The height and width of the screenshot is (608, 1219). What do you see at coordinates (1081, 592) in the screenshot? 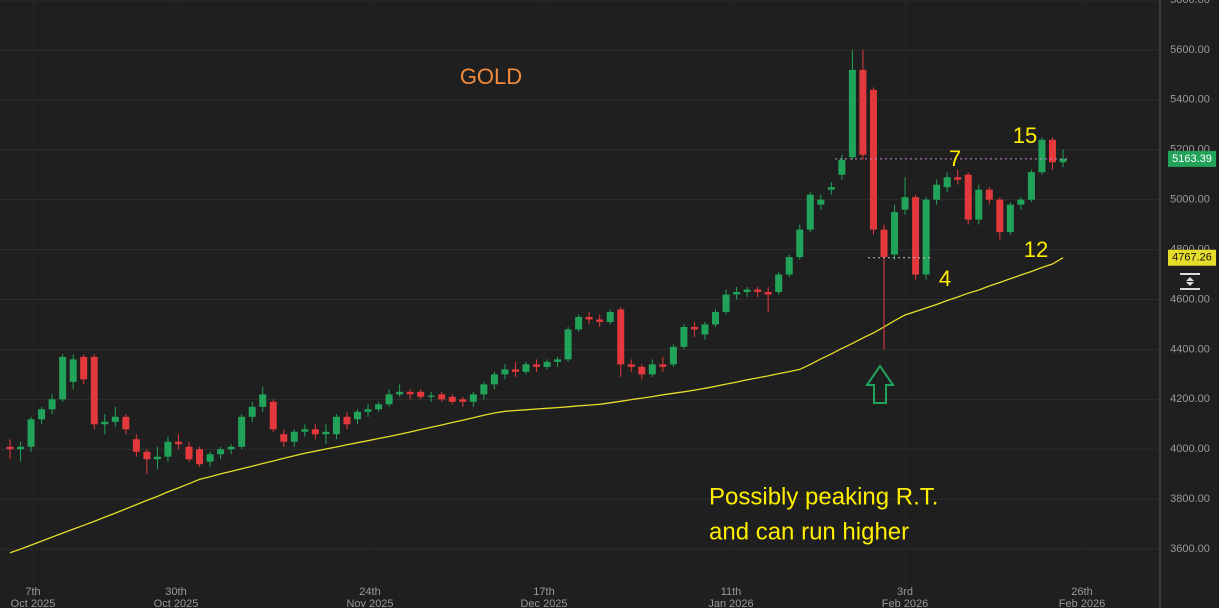
I see `x-tick-label: 26th` at bounding box center [1081, 592].